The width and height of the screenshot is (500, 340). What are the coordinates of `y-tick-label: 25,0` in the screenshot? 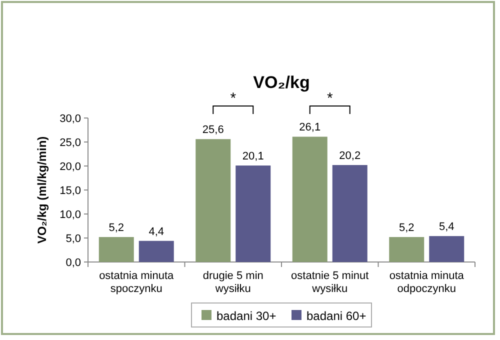 It's located at (70, 143).